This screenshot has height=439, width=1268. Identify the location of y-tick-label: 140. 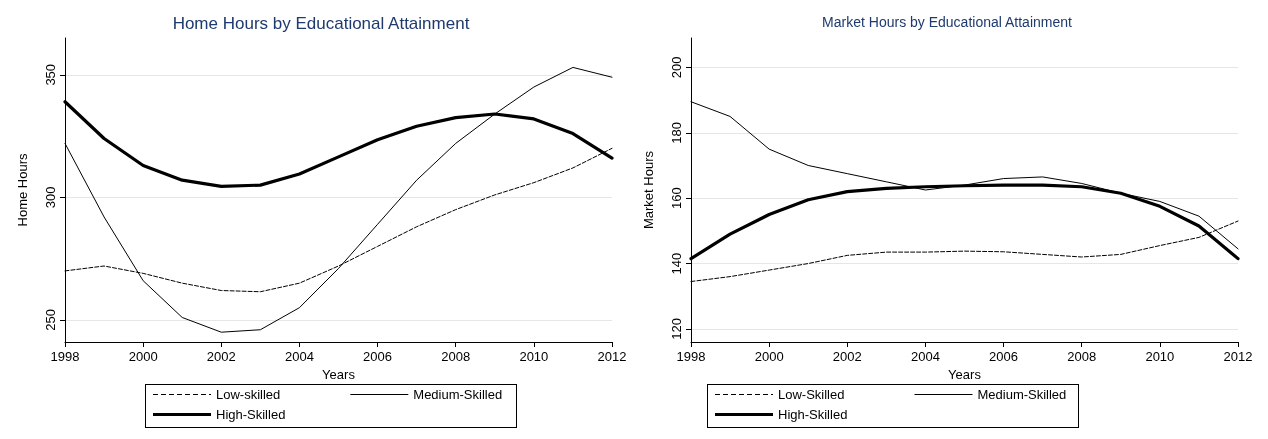
(676, 263).